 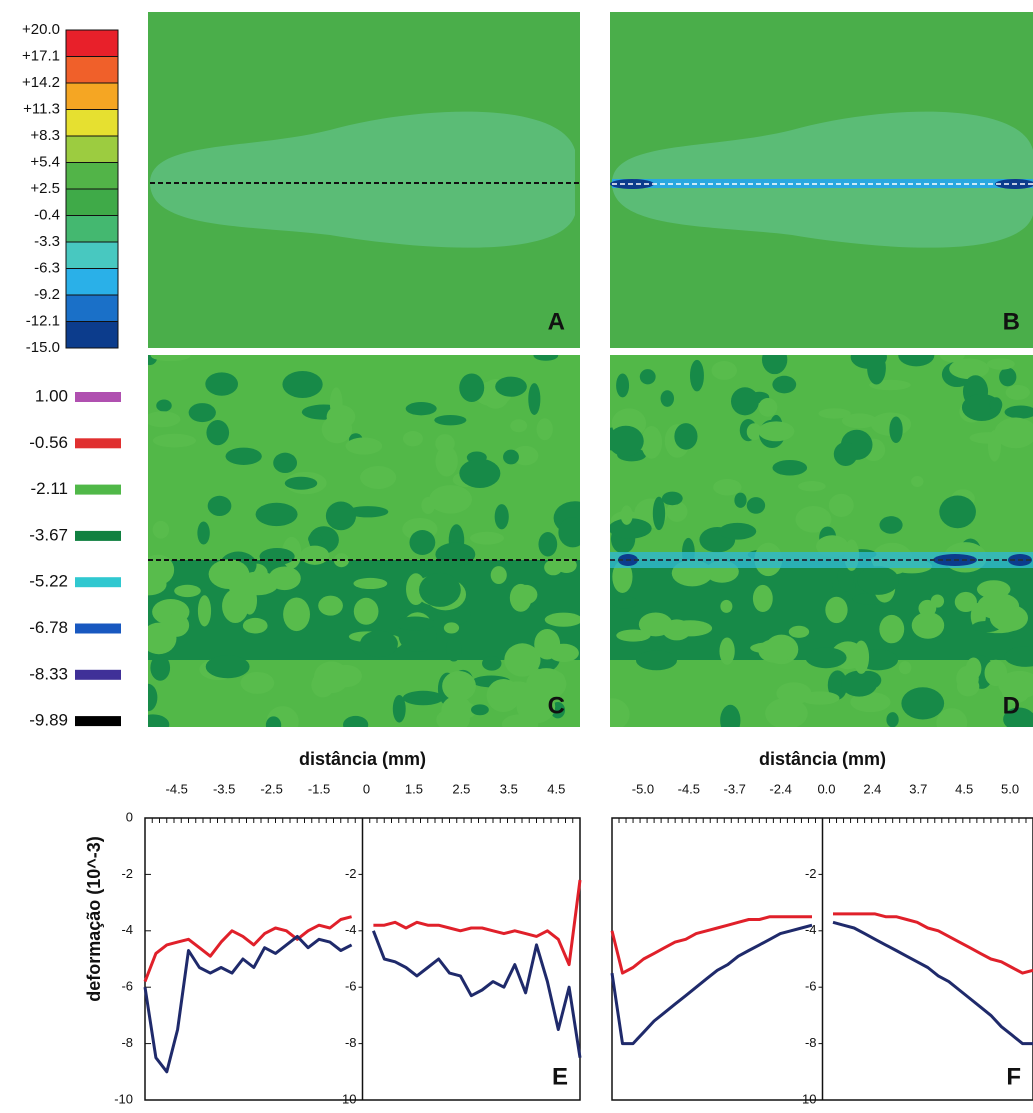 What do you see at coordinates (362, 179) in the screenshot?
I see `strain-lobe` at bounding box center [362, 179].